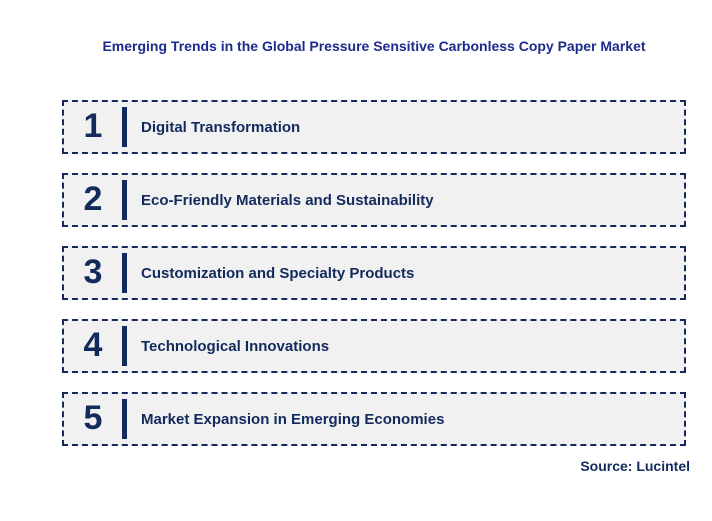 This screenshot has height=521, width=712. I want to click on trend-number: 5, so click(93, 418).